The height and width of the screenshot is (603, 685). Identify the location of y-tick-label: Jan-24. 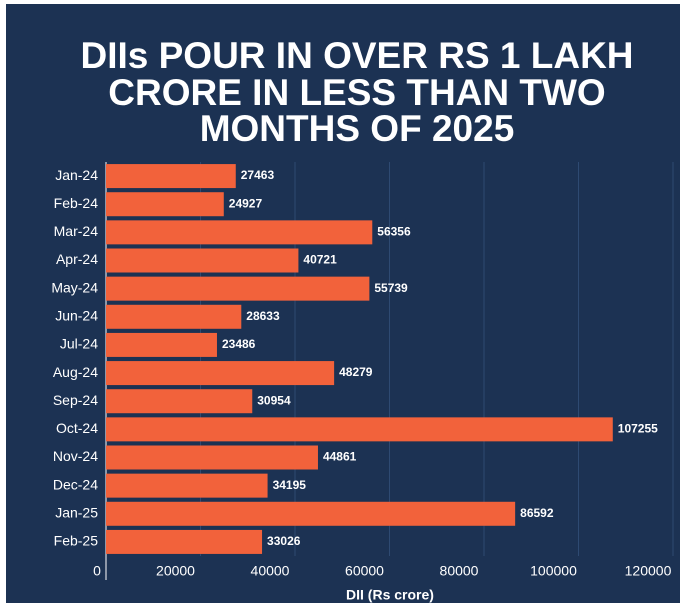
(76, 175).